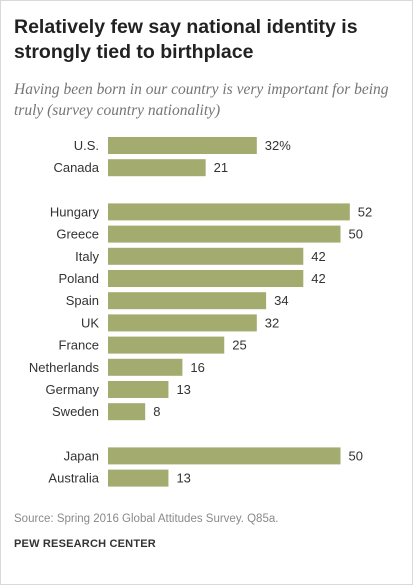 This screenshot has height=585, width=413. Describe the element at coordinates (356, 455) in the screenshot. I see `value-label-japan: 50` at that location.